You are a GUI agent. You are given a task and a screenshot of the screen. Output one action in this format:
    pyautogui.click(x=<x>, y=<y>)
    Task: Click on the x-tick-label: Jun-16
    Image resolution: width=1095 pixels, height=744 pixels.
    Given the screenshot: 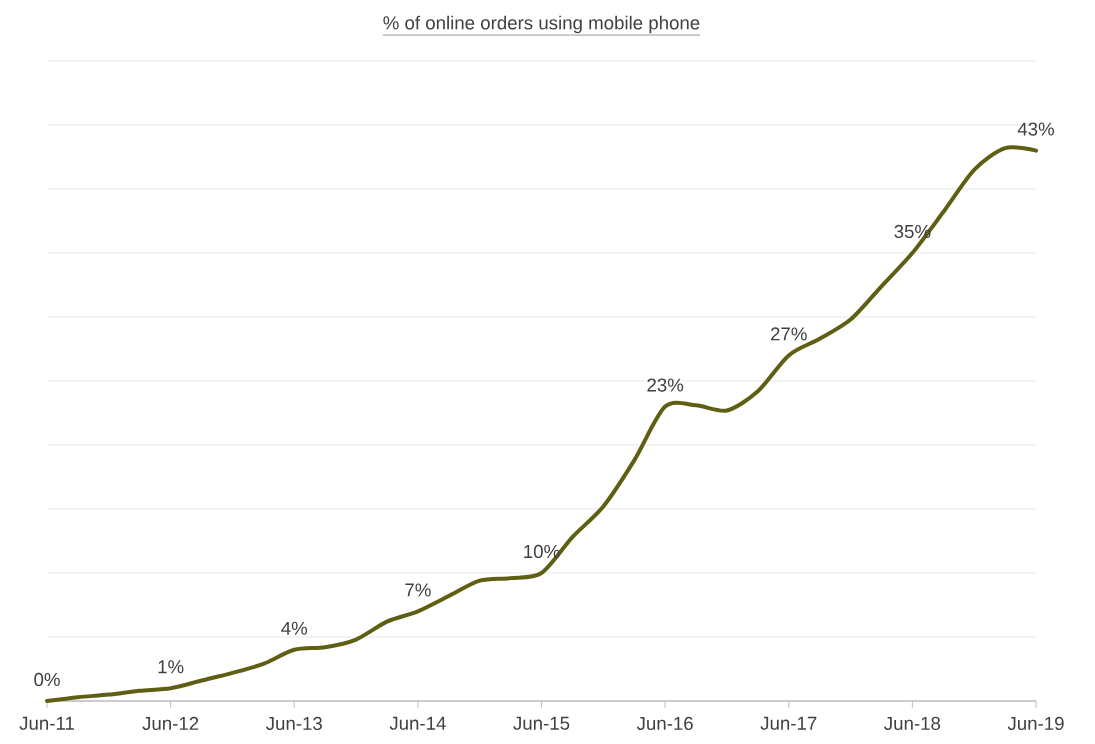 What is the action you would take?
    pyautogui.click(x=664, y=723)
    